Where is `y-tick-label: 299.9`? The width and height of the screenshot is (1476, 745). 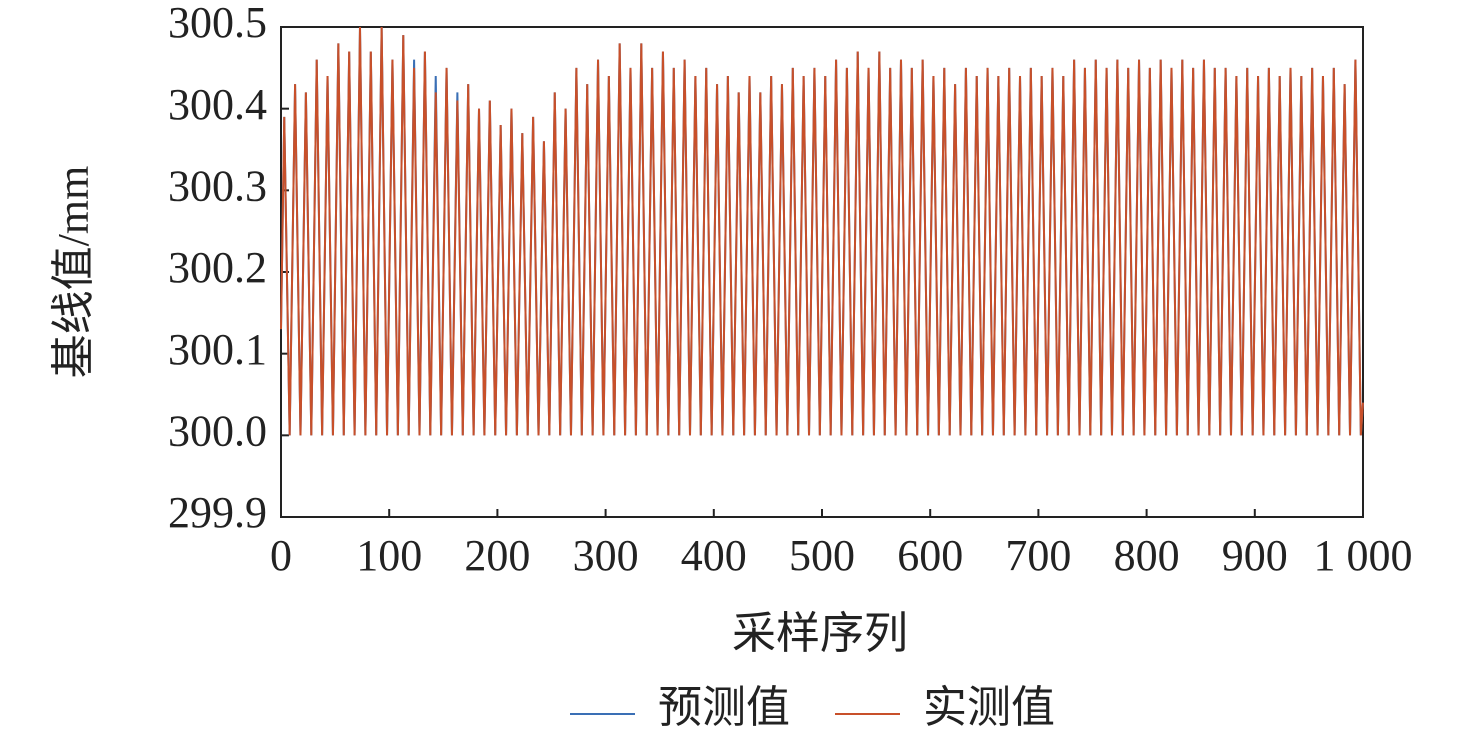 y-tick-label: 299.9 is located at coordinates (217, 512).